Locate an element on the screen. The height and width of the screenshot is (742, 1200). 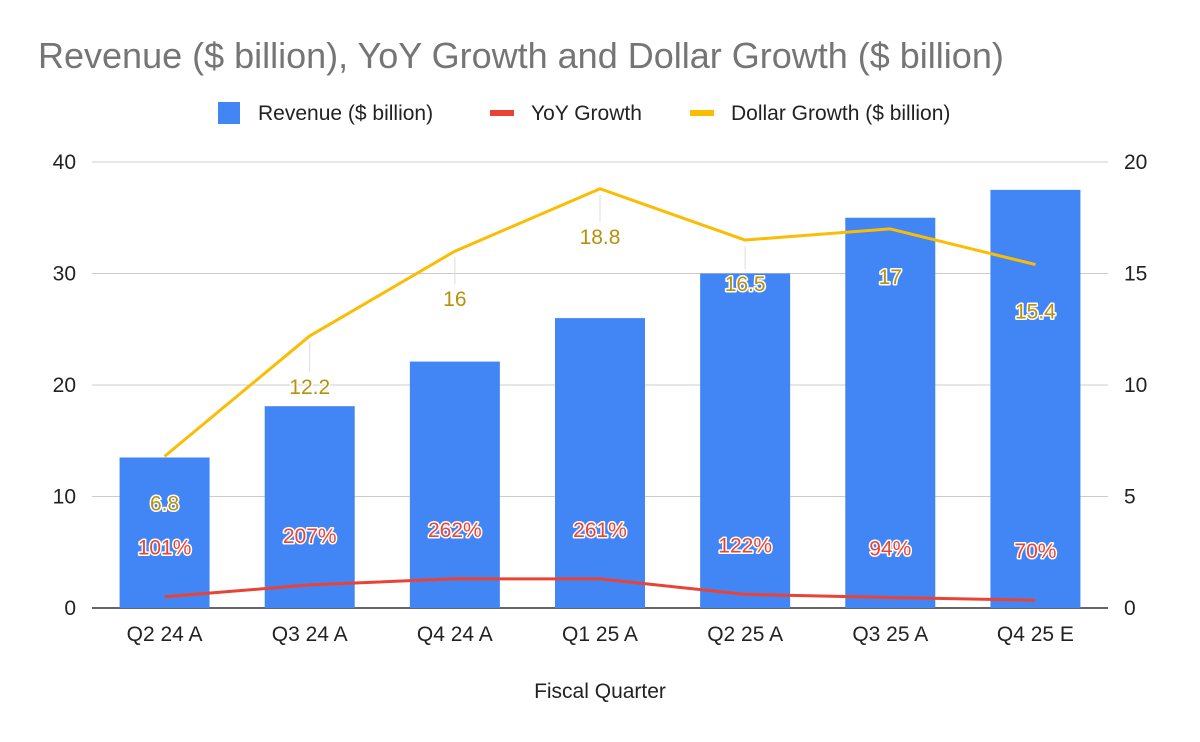
x-axis-label: Fiscal Quarter is located at coordinates (600, 691).